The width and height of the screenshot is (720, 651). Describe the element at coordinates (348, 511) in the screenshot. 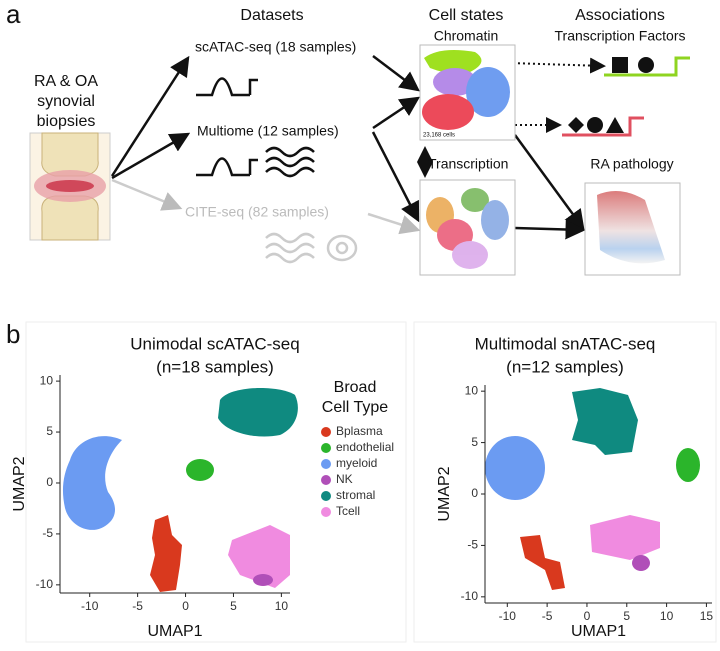

I see `legend-label: Tcell` at that location.